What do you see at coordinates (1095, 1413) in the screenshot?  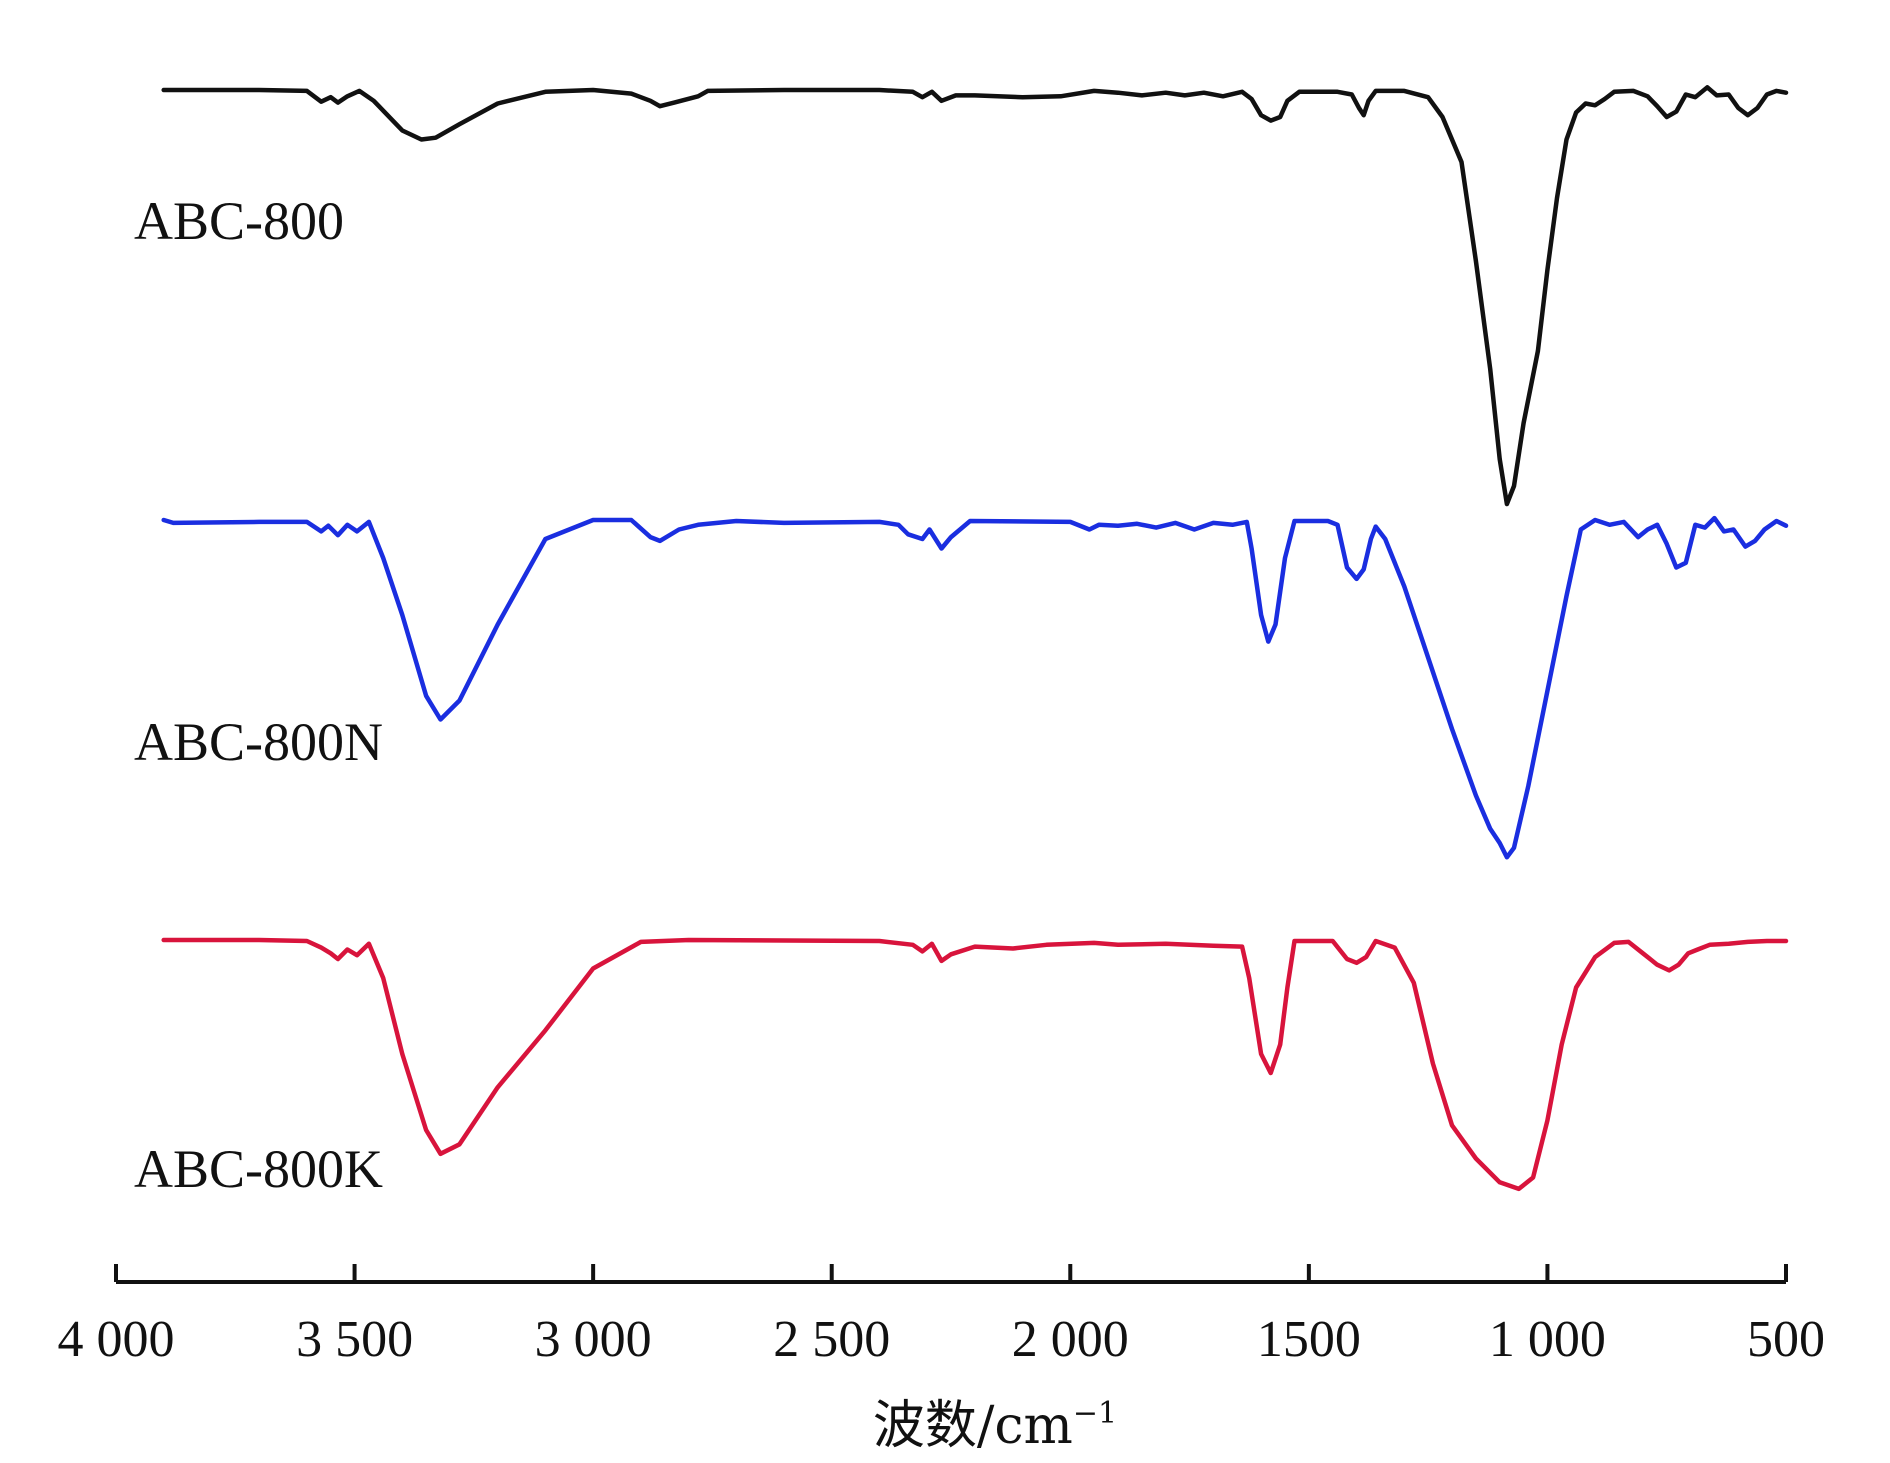 I see `x-axis-title-superscript: −1` at bounding box center [1095, 1413].